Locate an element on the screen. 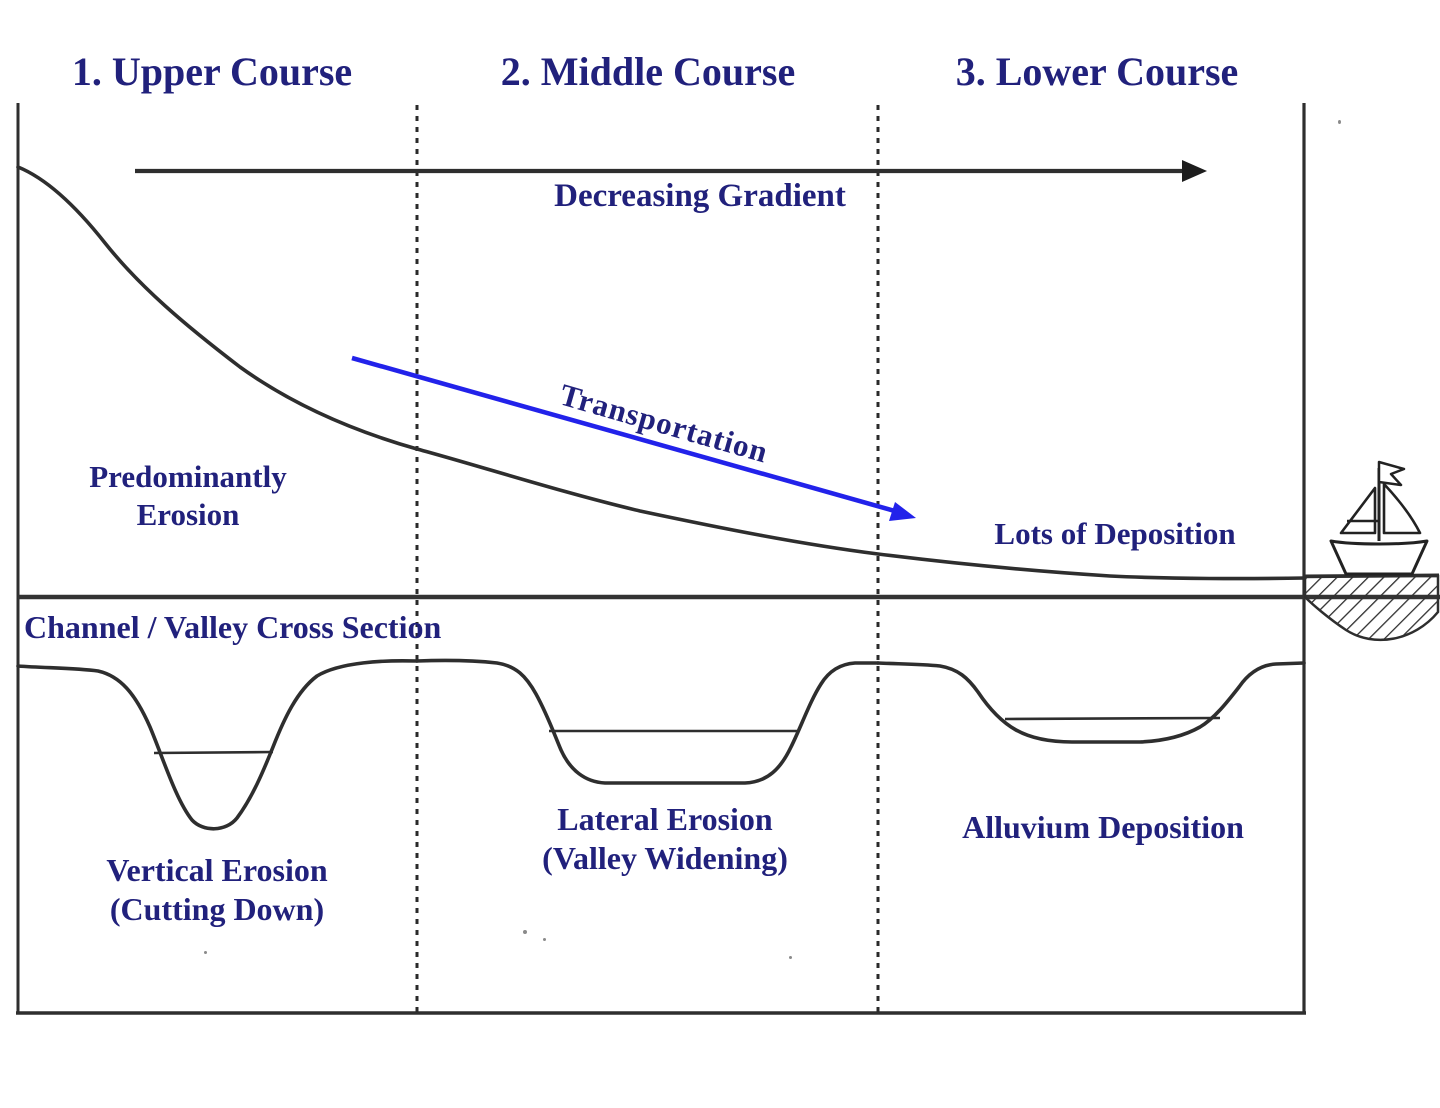  sailboat-icon is located at coordinates (1379, 518).